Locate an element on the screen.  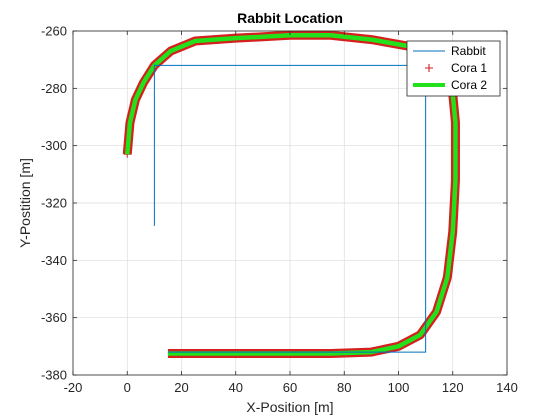
y-tick-label: -260 is located at coordinates (54, 31).